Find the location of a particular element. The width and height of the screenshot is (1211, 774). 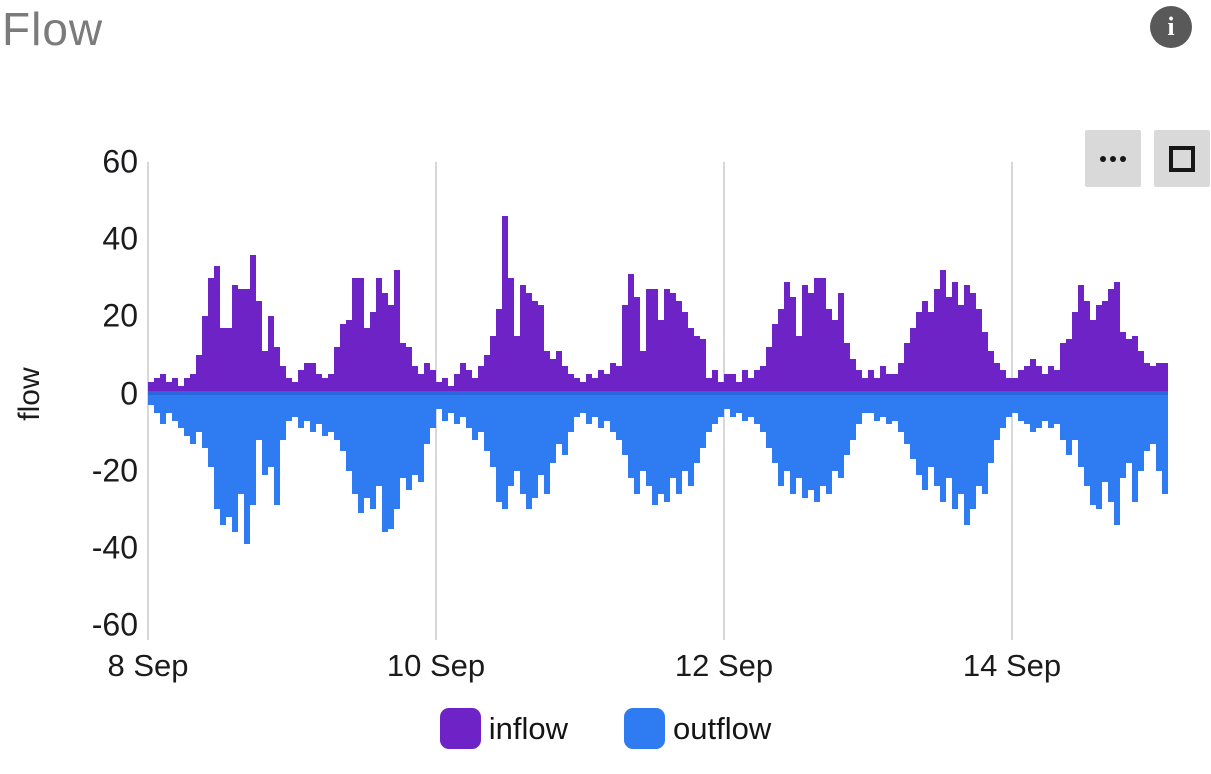

y-axis-title: flow is located at coordinates (29, 394).